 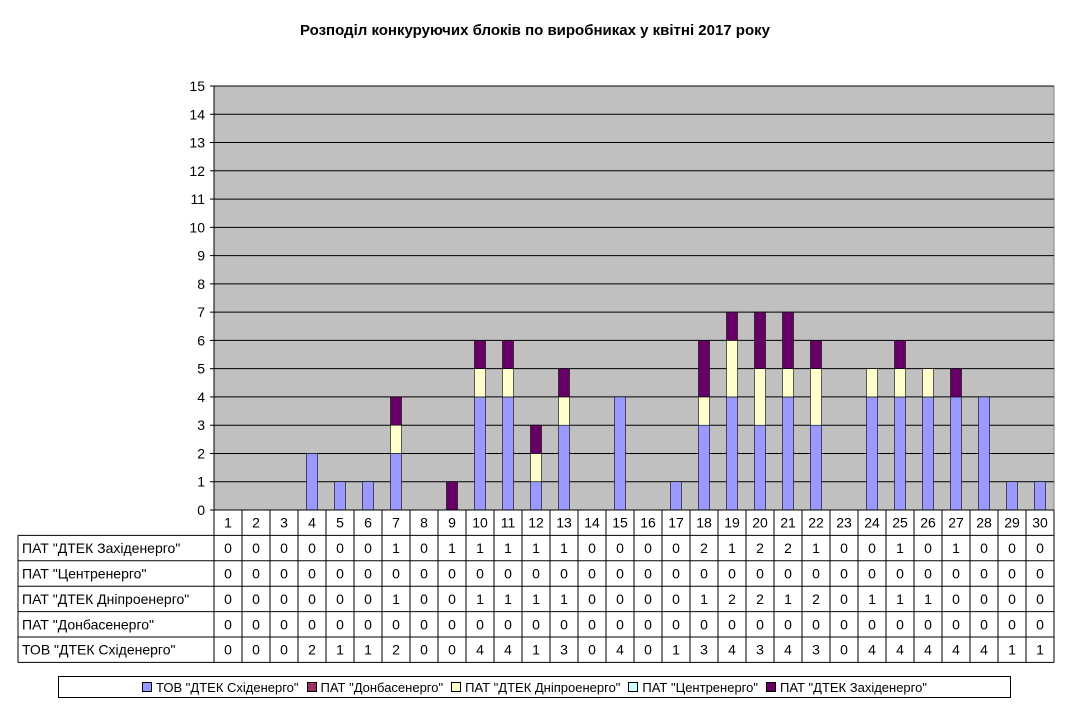 What do you see at coordinates (201, 284) in the screenshot?
I see `y-tick-label: 8` at bounding box center [201, 284].